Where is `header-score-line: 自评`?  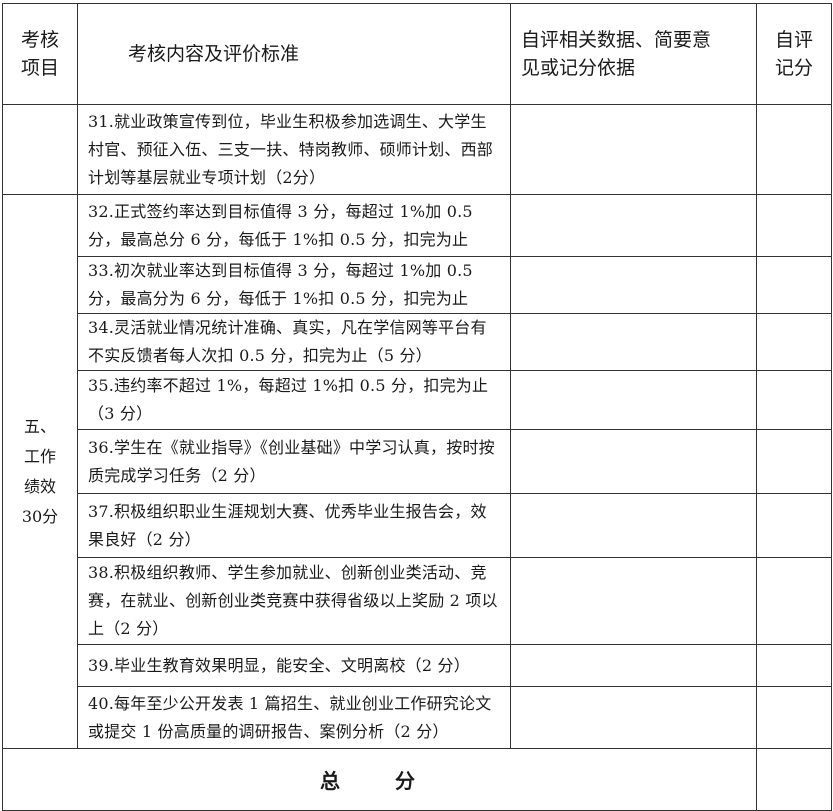 header-score-line: 自评 is located at coordinates (793, 40).